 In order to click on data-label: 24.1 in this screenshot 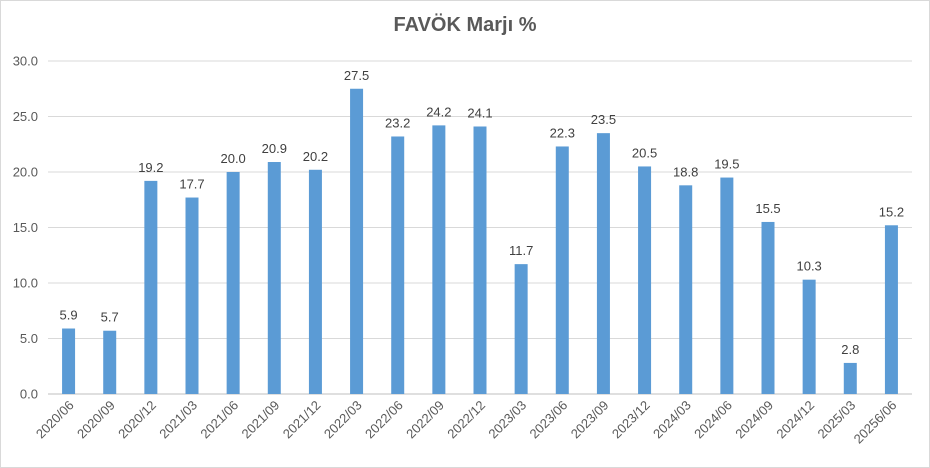, I will do `click(479, 112)`.